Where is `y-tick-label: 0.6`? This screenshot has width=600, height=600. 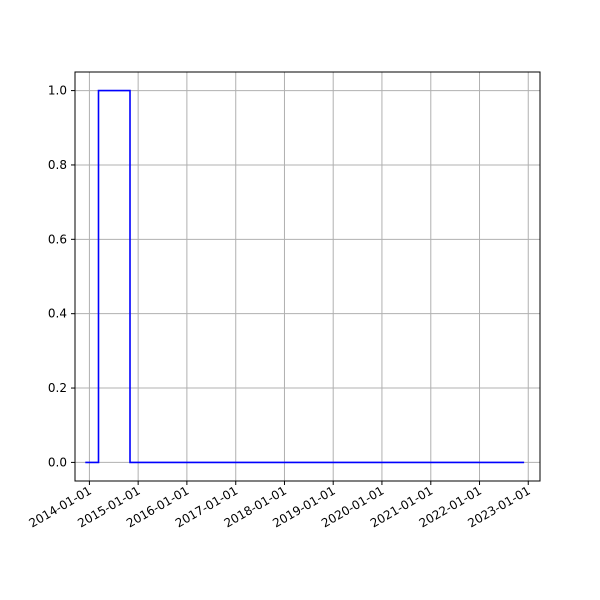 y-tick-label: 0.6 is located at coordinates (57, 239).